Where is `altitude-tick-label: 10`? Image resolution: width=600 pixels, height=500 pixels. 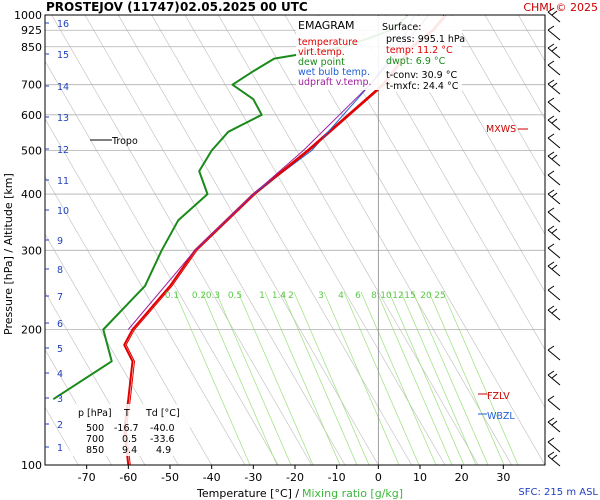 altitude-tick-label: 10 is located at coordinates (63, 211).